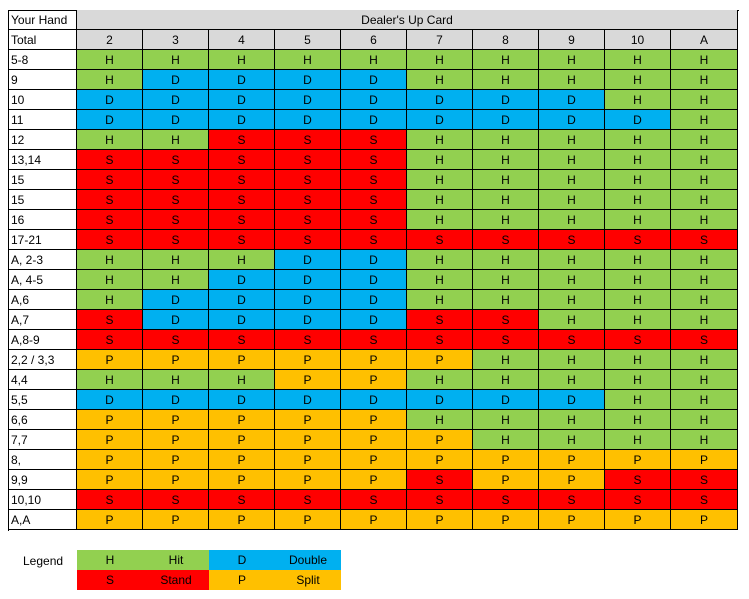 The image size is (749, 599). What do you see at coordinates (42, 220) in the screenshot?
I see `hand-label: 16` at bounding box center [42, 220].